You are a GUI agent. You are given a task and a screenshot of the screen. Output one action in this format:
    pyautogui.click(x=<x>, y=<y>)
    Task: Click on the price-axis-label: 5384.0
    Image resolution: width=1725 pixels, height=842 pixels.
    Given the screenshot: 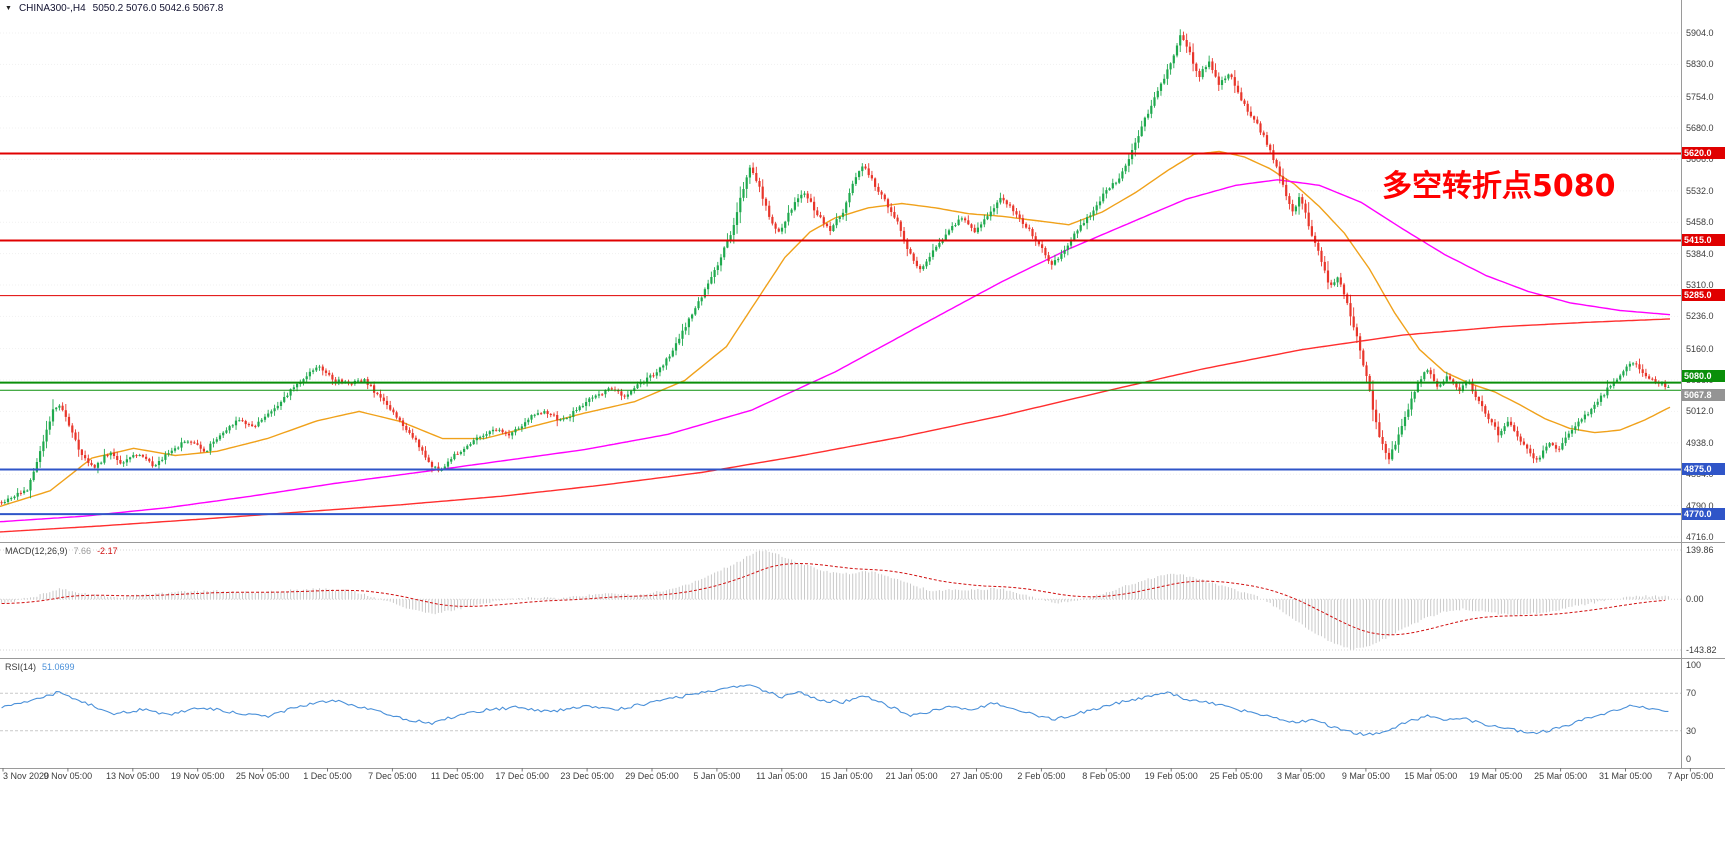 What is the action you would take?
    pyautogui.click(x=1700, y=253)
    